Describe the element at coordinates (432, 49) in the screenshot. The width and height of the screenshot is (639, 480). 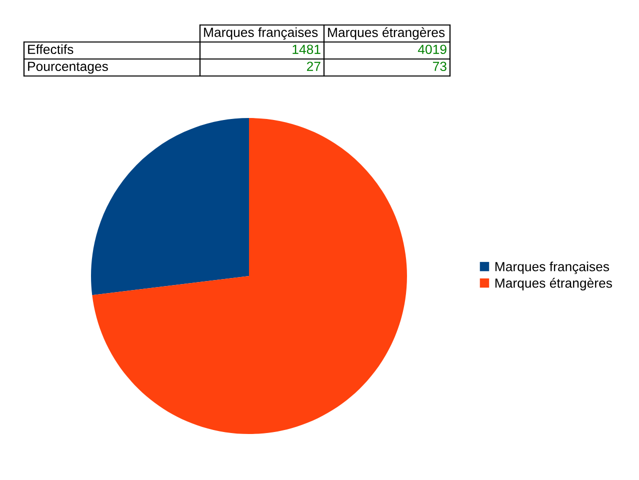
I see `data-label: 4019` at that location.